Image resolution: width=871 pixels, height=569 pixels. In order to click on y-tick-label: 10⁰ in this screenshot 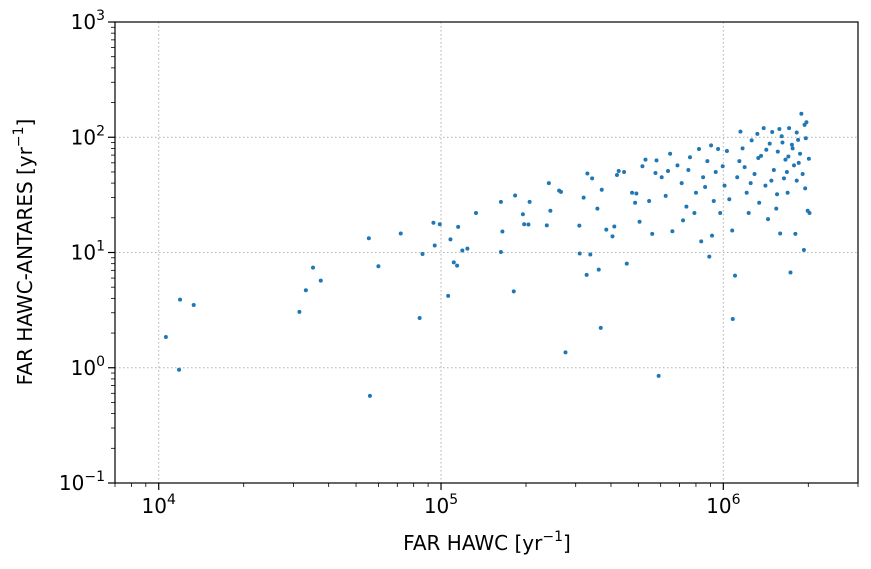, I will do `click(88, 367)`.